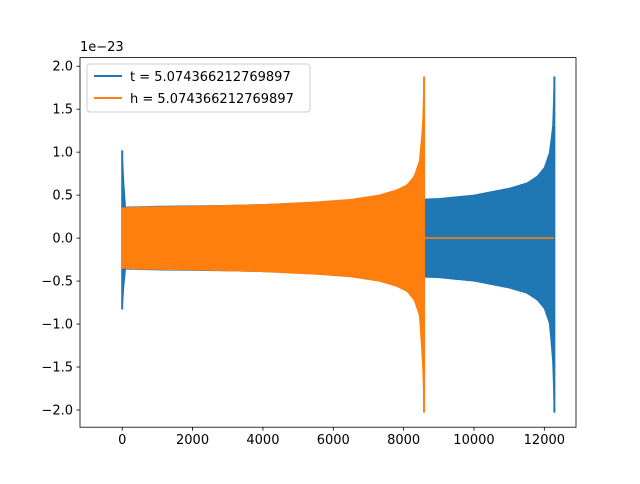 This screenshot has width=640, height=484. Describe the element at coordinates (57, 325) in the screenshot. I see `y-tick-label: −1.0` at that location.